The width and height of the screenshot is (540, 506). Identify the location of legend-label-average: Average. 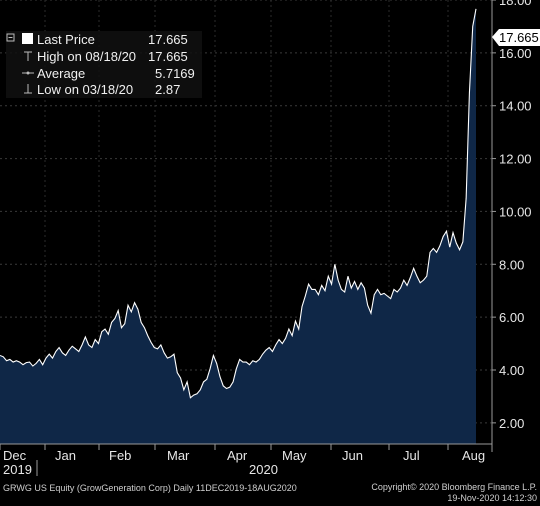
(61, 73).